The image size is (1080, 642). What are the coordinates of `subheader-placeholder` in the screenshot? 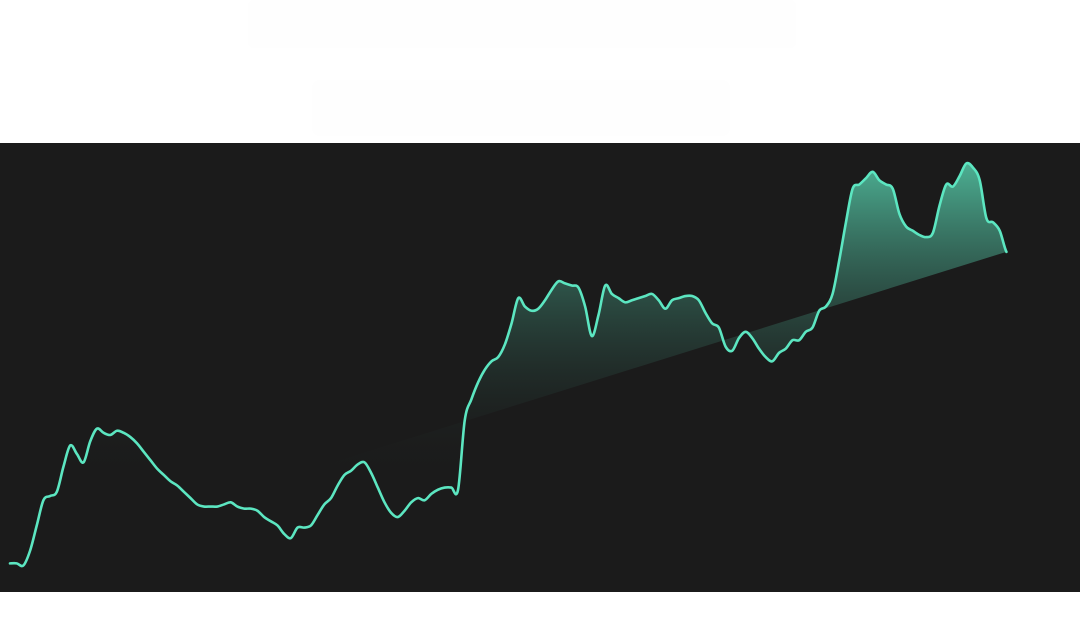 It's located at (521, 108).